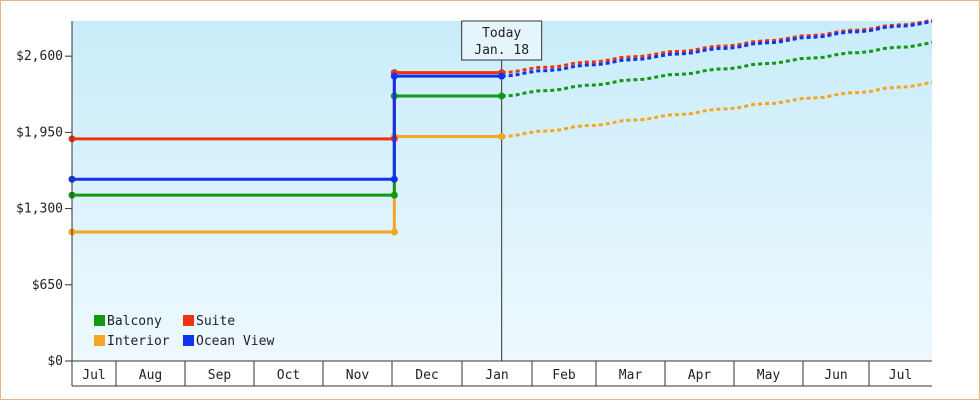 The image size is (980, 401). I want to click on x-tick-label: Nov, so click(358, 375).